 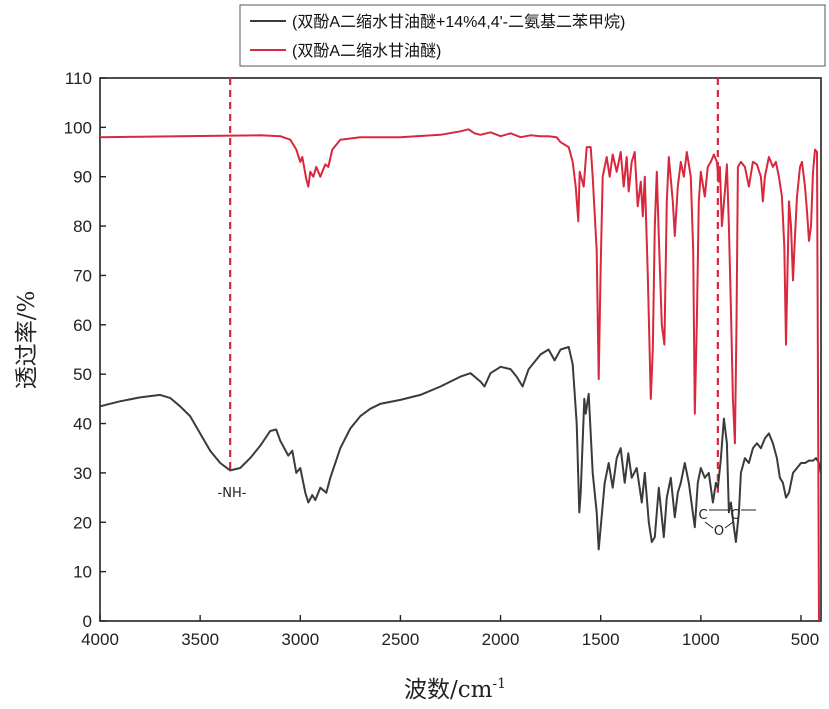 What do you see at coordinates (82, 424) in the screenshot?
I see `y-tick-label: 40` at bounding box center [82, 424].